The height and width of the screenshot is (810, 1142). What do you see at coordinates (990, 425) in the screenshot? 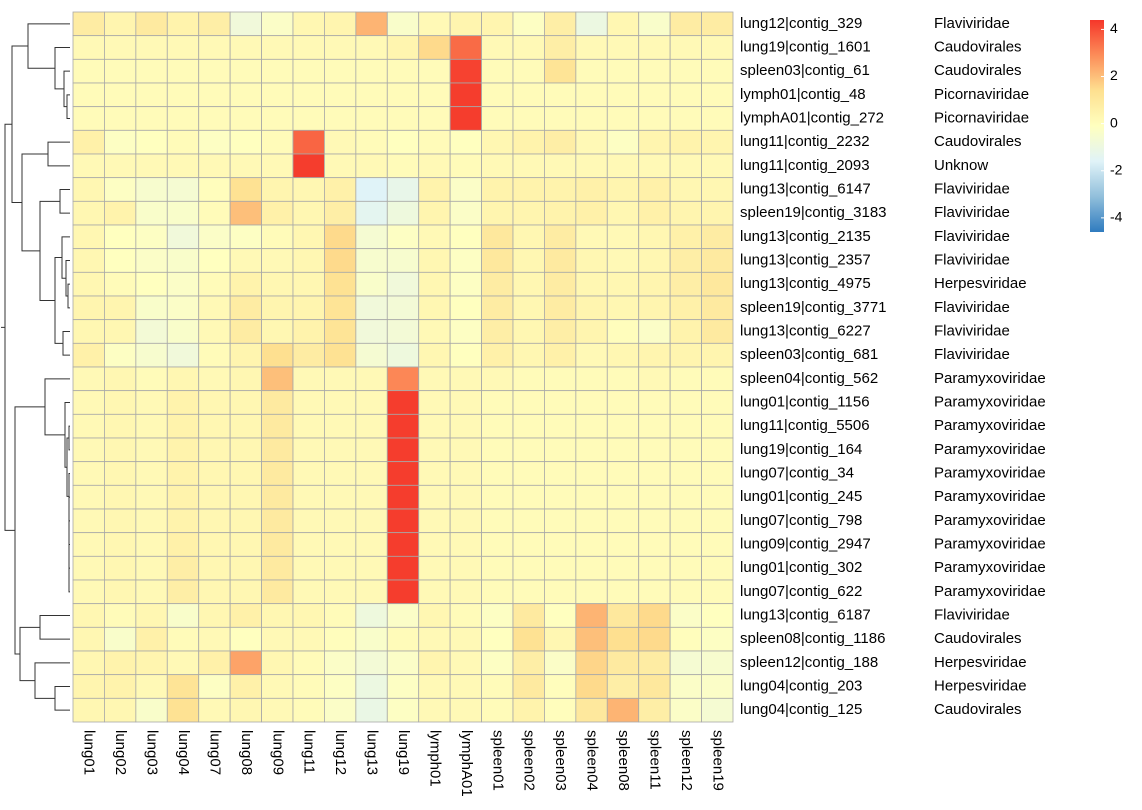
I see `row-annotation: Paramyxoviridae` at bounding box center [990, 425].